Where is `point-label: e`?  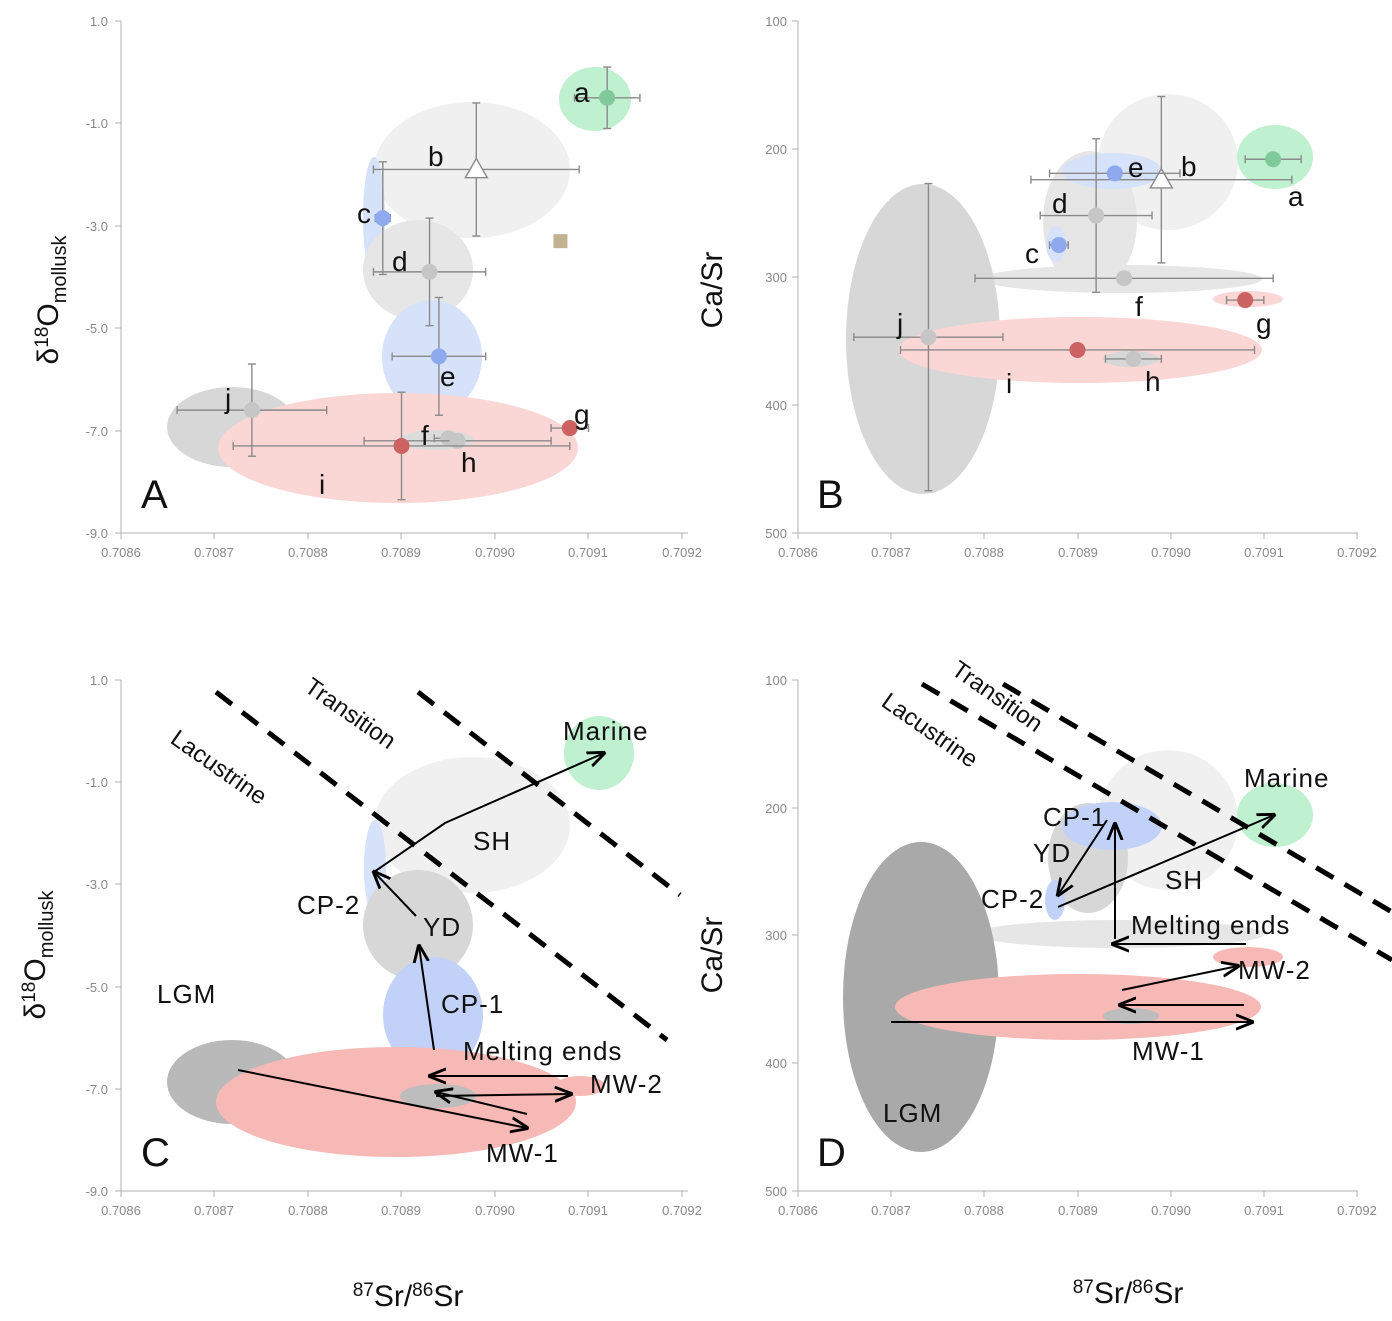
point-label: e is located at coordinates (1136, 167).